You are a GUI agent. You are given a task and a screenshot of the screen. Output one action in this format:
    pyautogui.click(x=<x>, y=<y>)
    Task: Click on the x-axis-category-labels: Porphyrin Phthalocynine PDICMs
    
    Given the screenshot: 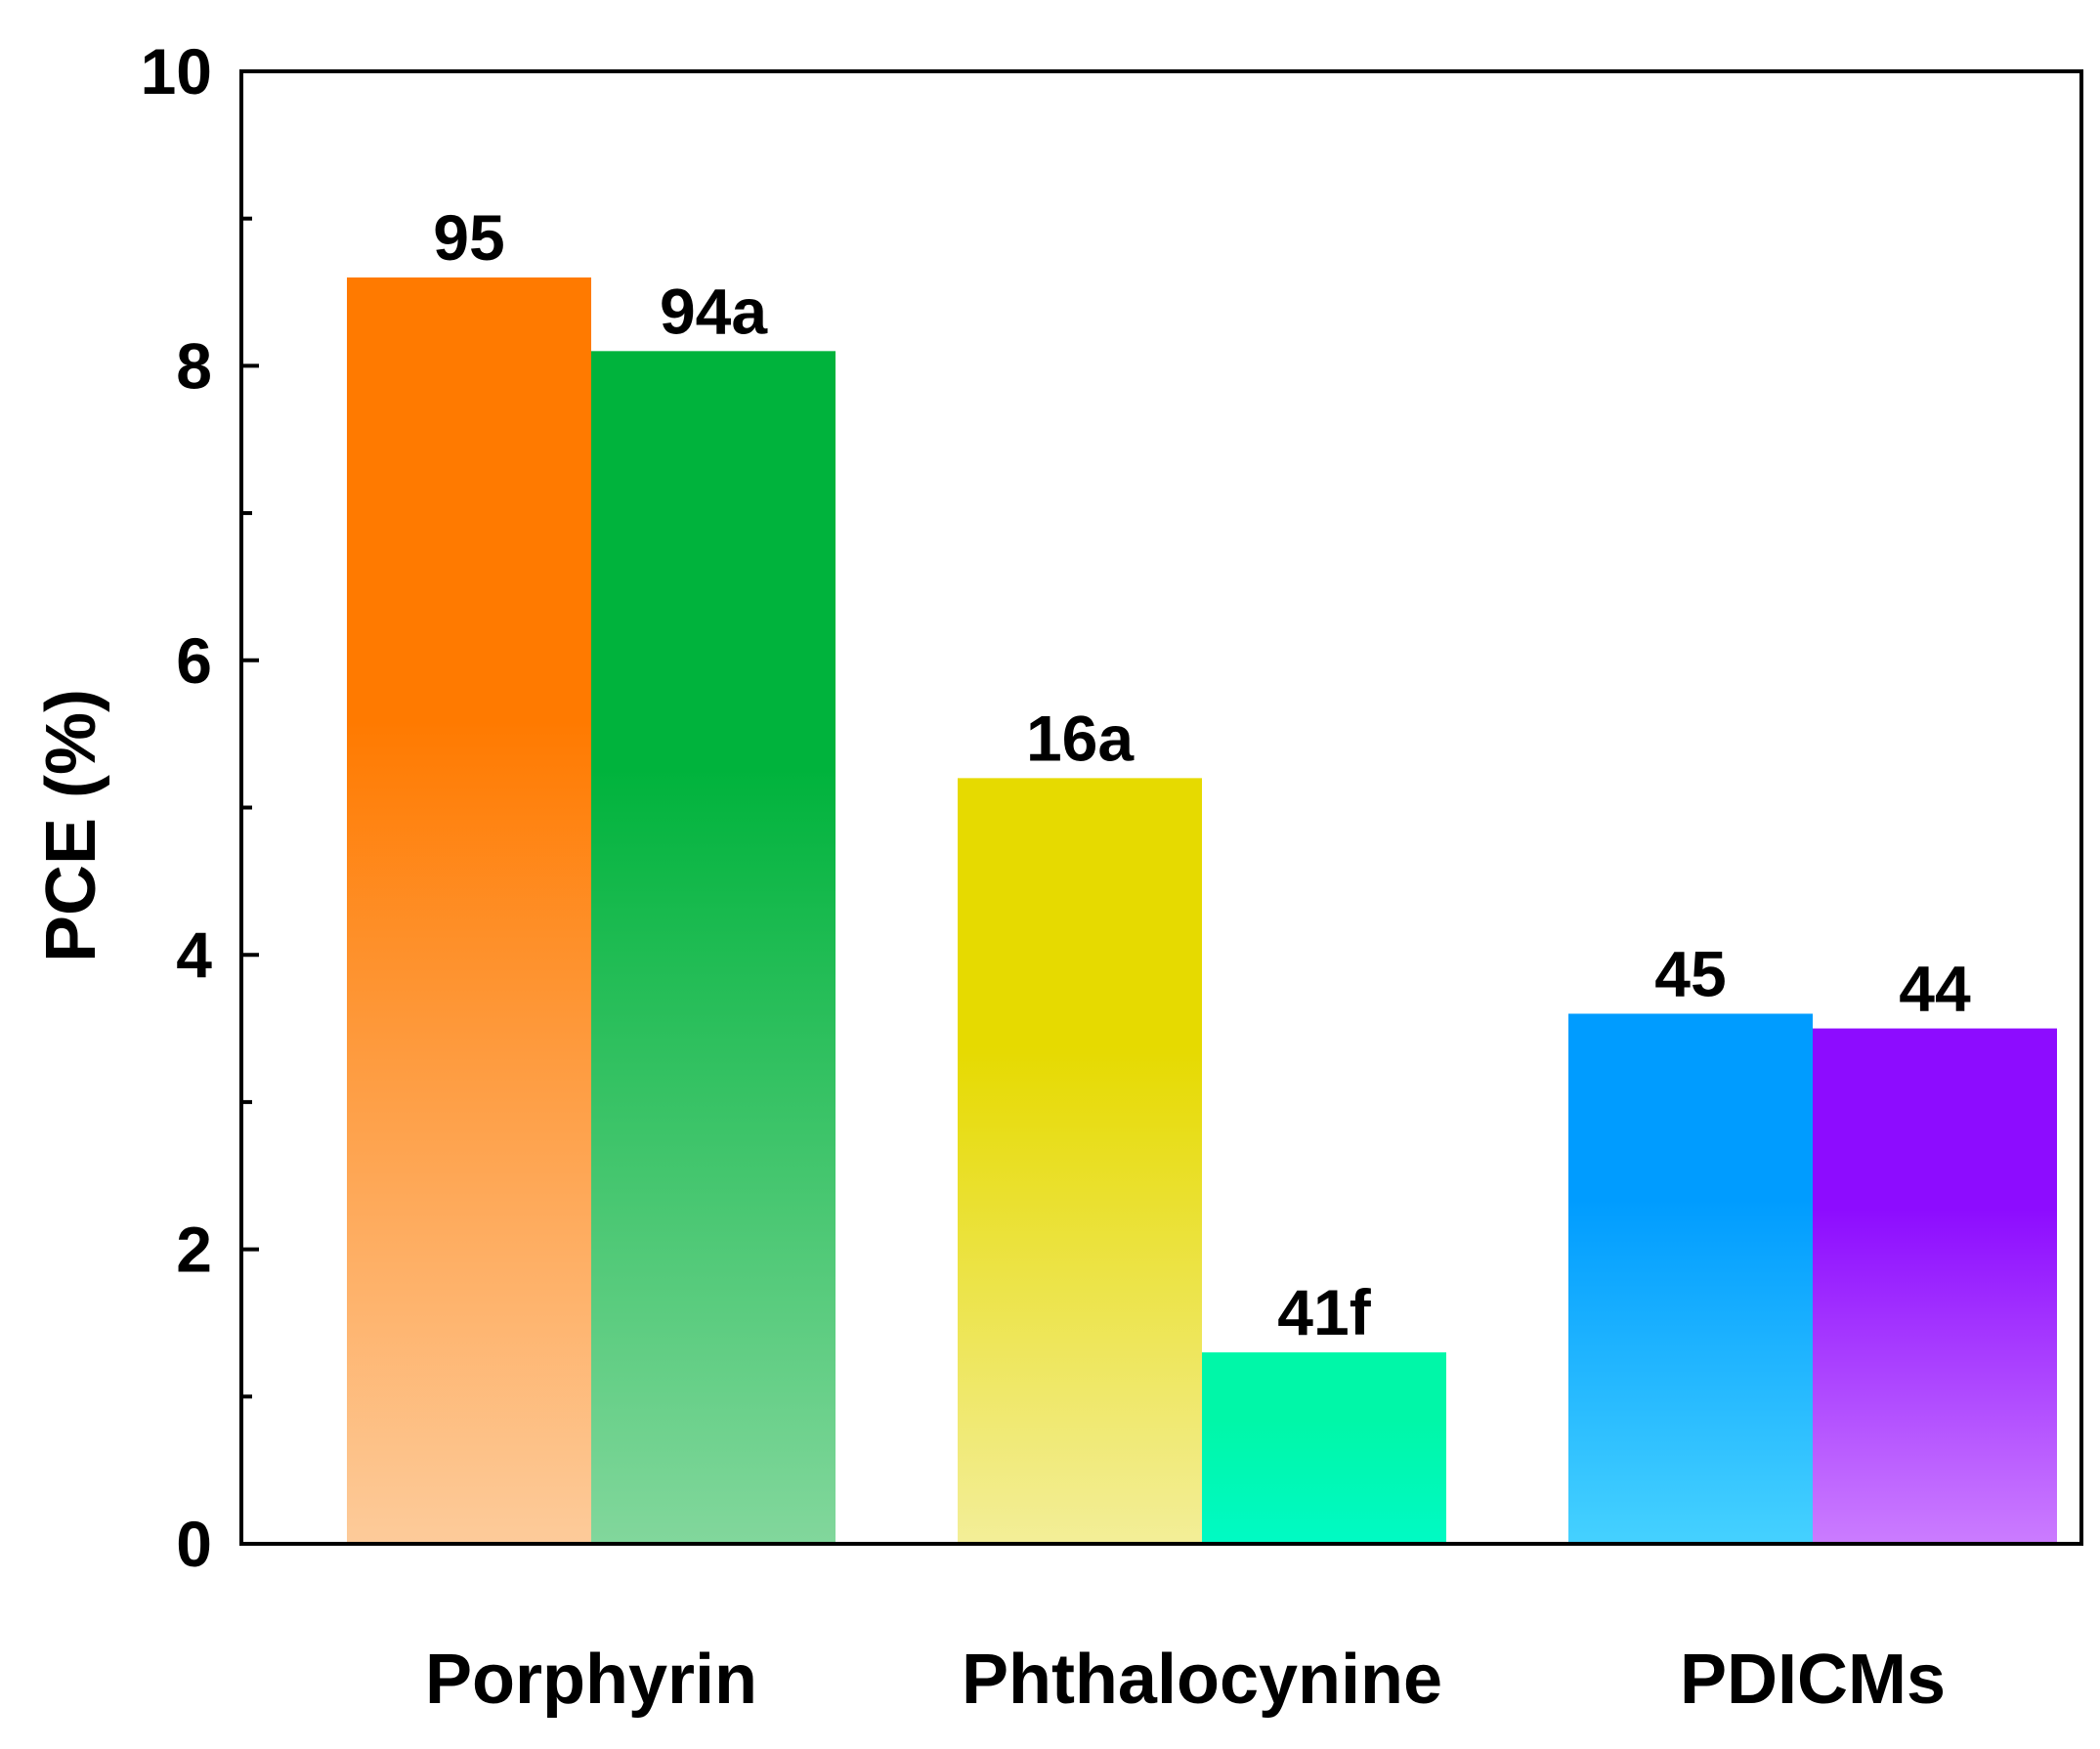 What is the action you would take?
    pyautogui.click(x=1186, y=1680)
    